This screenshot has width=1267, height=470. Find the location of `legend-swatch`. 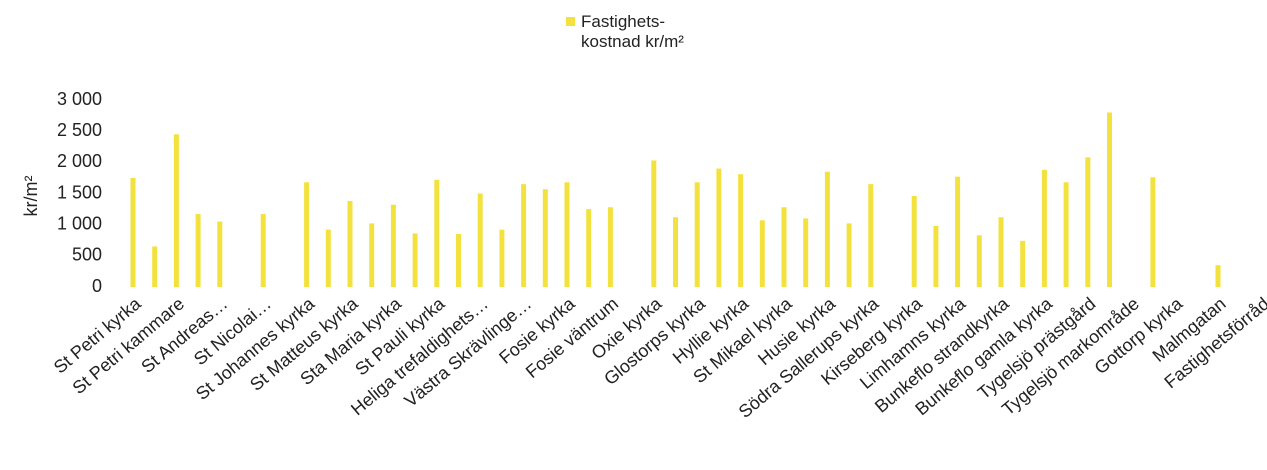

legend-swatch is located at coordinates (570, 21).